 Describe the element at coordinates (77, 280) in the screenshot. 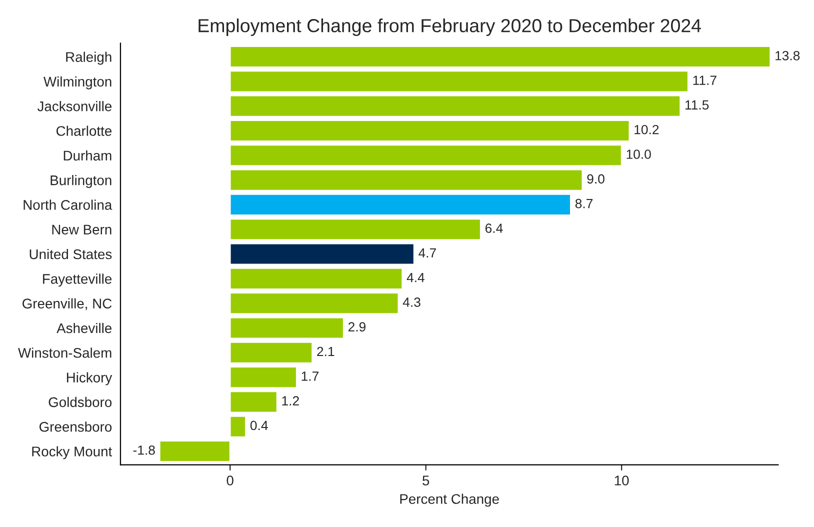

I see `y-tick-label: Fayetteville` at that location.